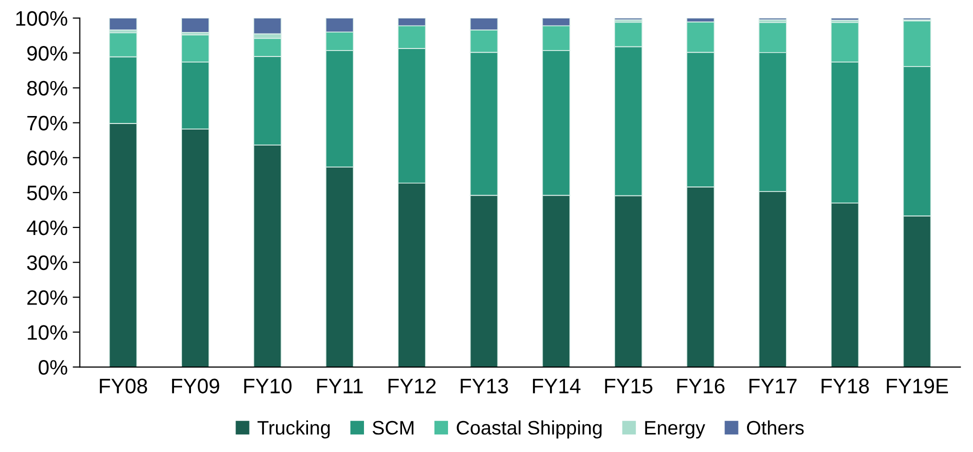  Describe the element at coordinates (196, 386) in the screenshot. I see `x-tick-label: FY09` at that location.